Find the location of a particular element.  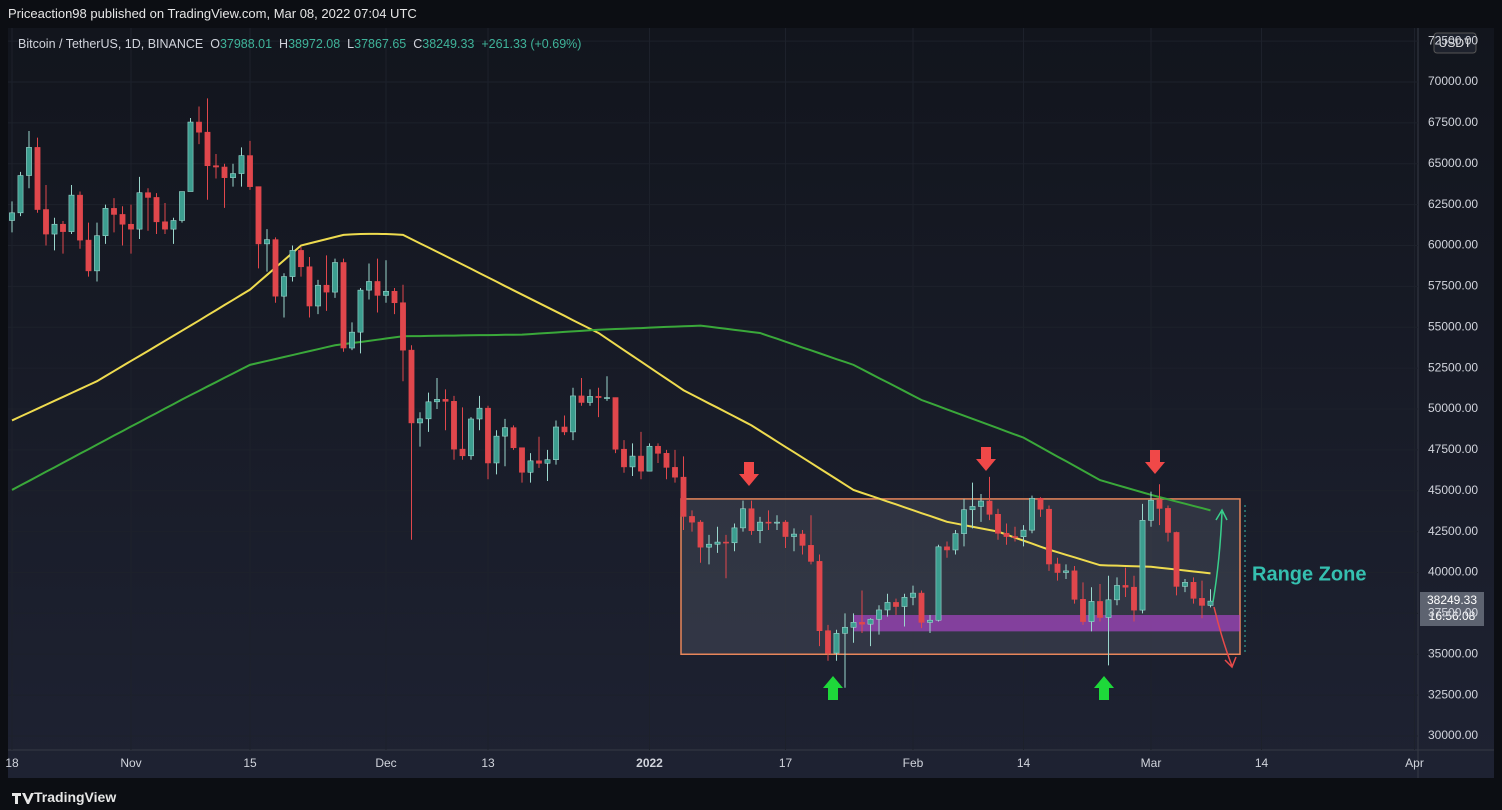

currency: USDT is located at coordinates (1455, 43).